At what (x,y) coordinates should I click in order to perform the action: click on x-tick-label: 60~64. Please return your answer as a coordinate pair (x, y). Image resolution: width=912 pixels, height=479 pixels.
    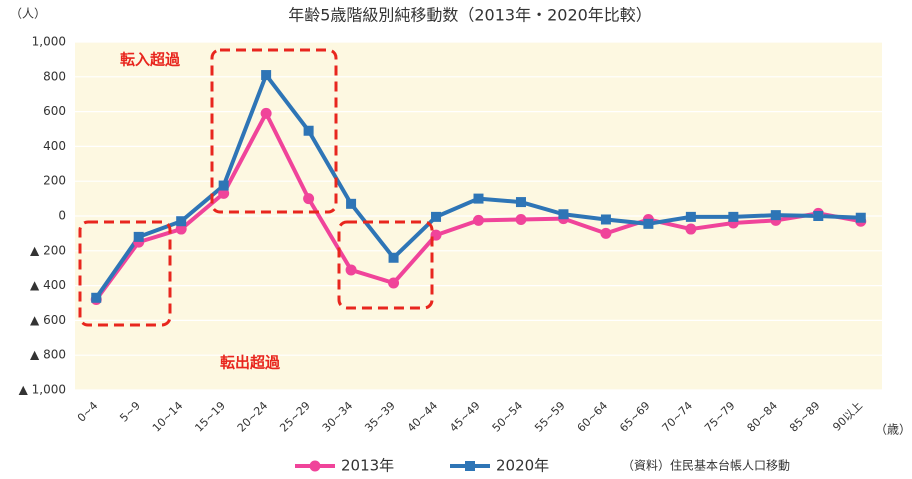
    Looking at the image, I should click on (593, 417).